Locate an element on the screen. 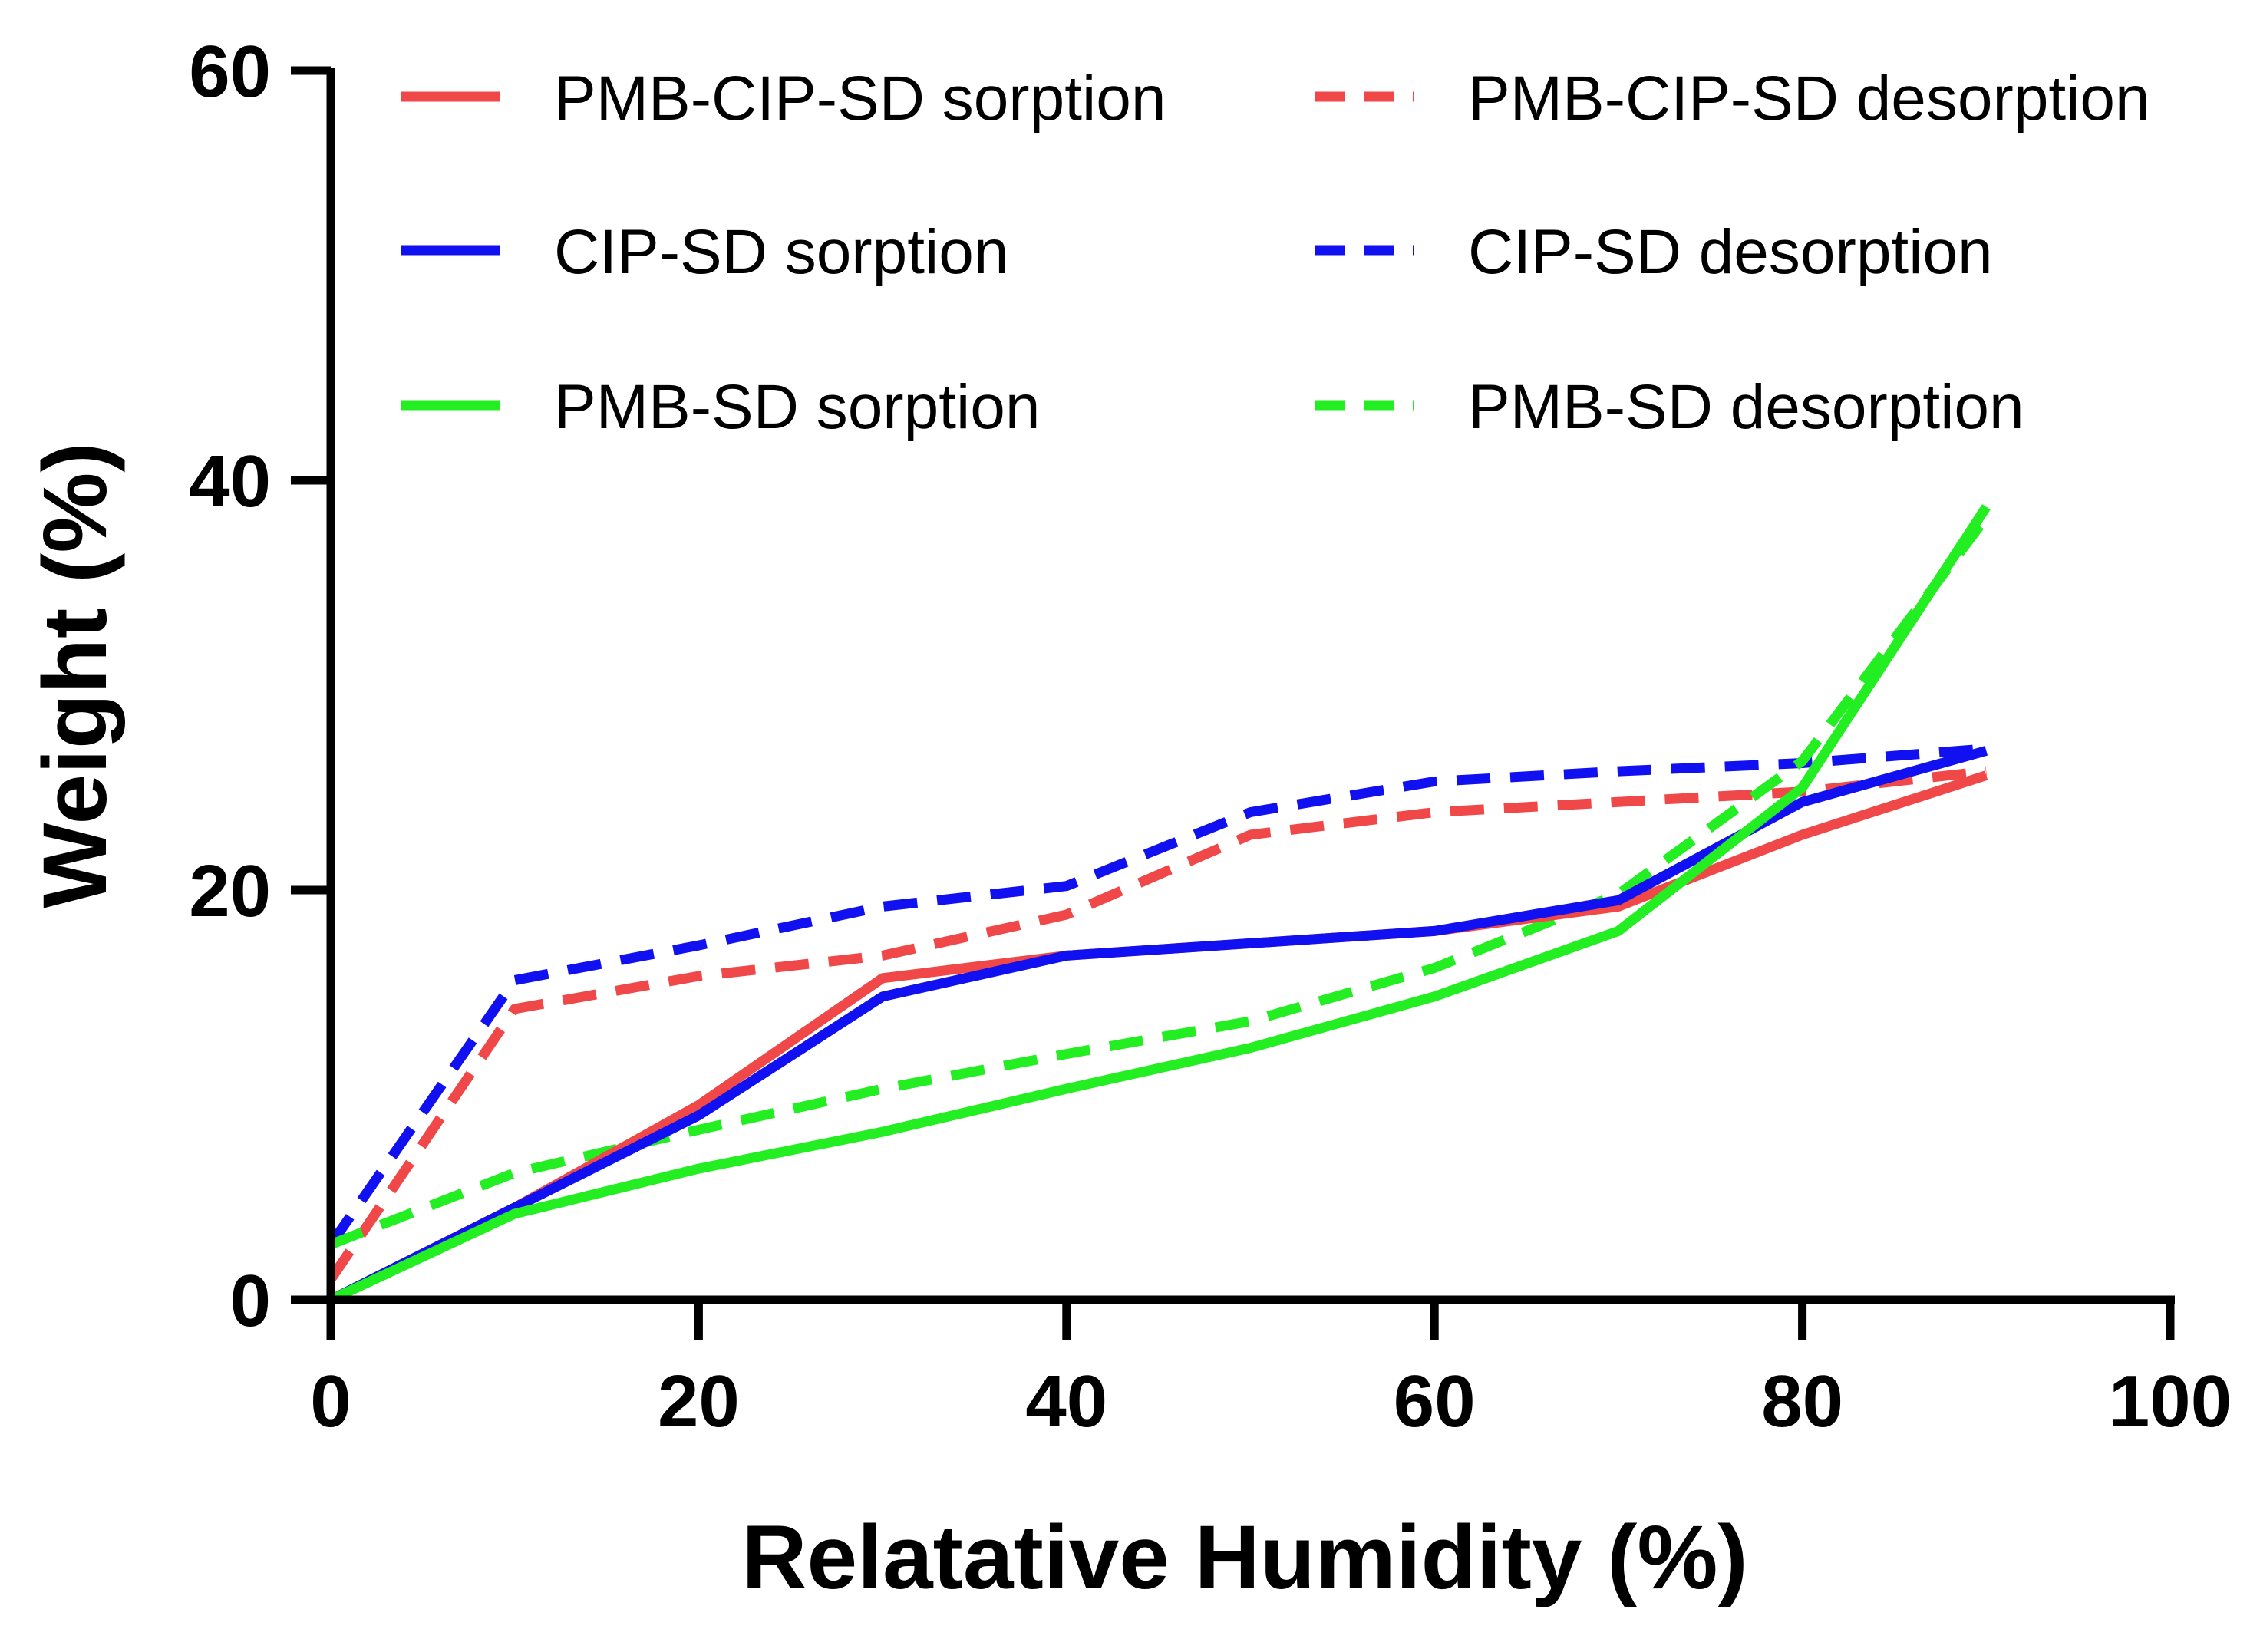 The image size is (2260, 1652). x-axis-title: Relatative Humidity (%) is located at coordinates (1244, 1557).